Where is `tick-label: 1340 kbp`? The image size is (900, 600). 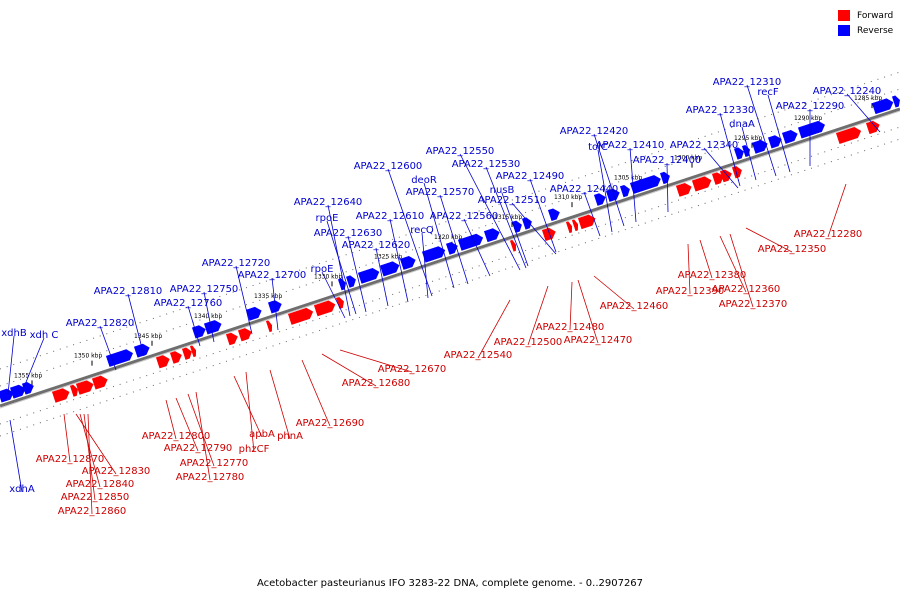
tick-label: 1340 kbp is located at coordinates (208, 316).